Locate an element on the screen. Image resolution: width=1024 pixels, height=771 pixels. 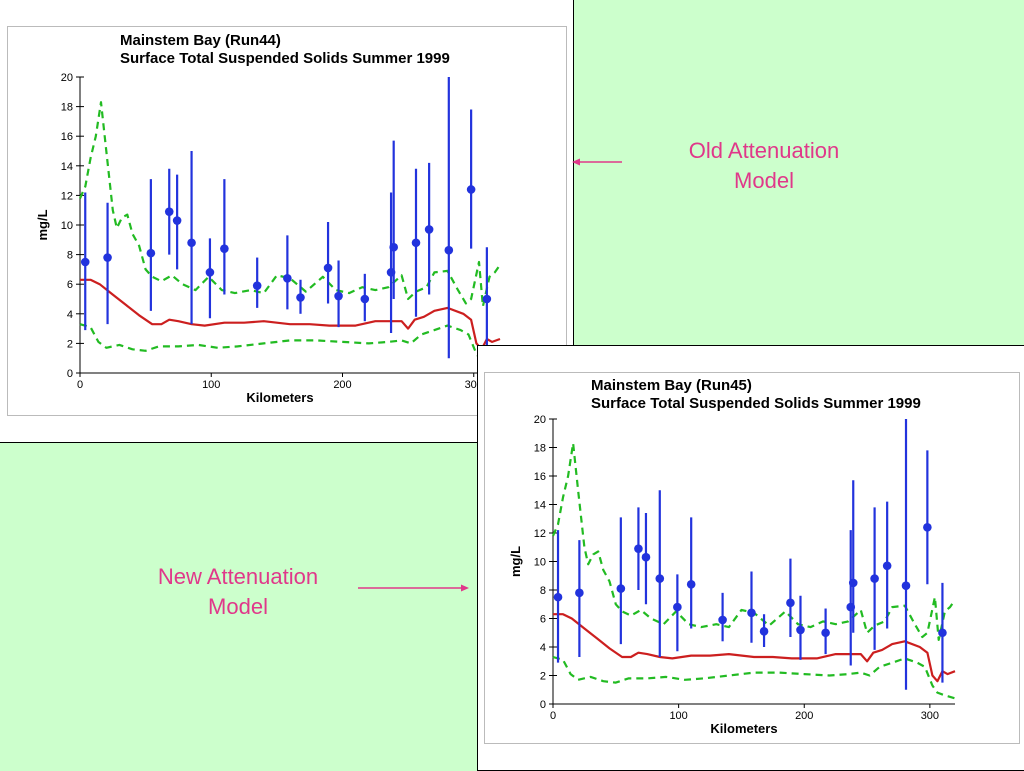
arrow-right-icon is located at coordinates (465, 588).